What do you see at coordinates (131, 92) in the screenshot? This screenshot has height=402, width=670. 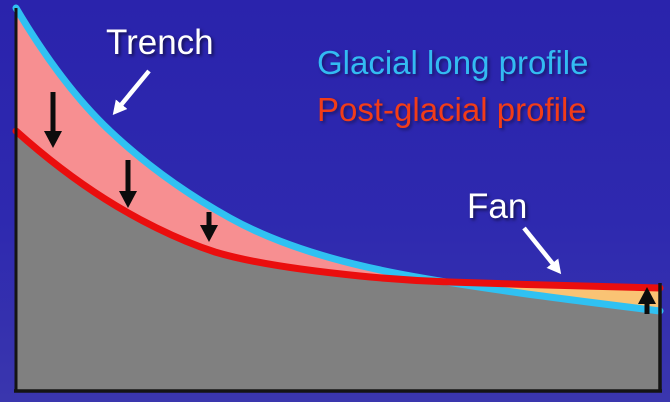 I see `trench-pointer-arrow-icon` at bounding box center [131, 92].